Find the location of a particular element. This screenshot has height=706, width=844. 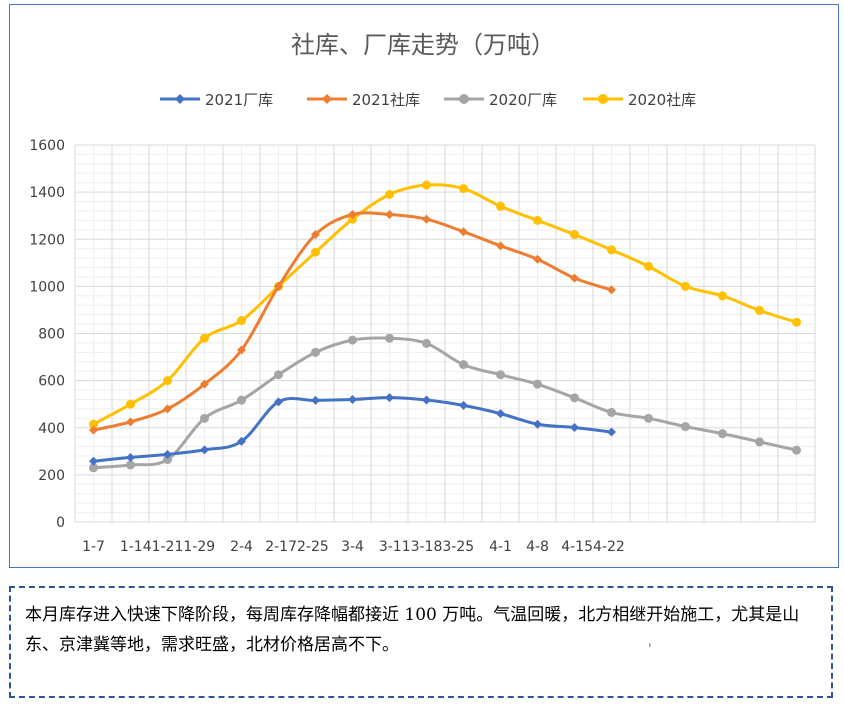

y-tick-label: 1600 is located at coordinates (47, 146).